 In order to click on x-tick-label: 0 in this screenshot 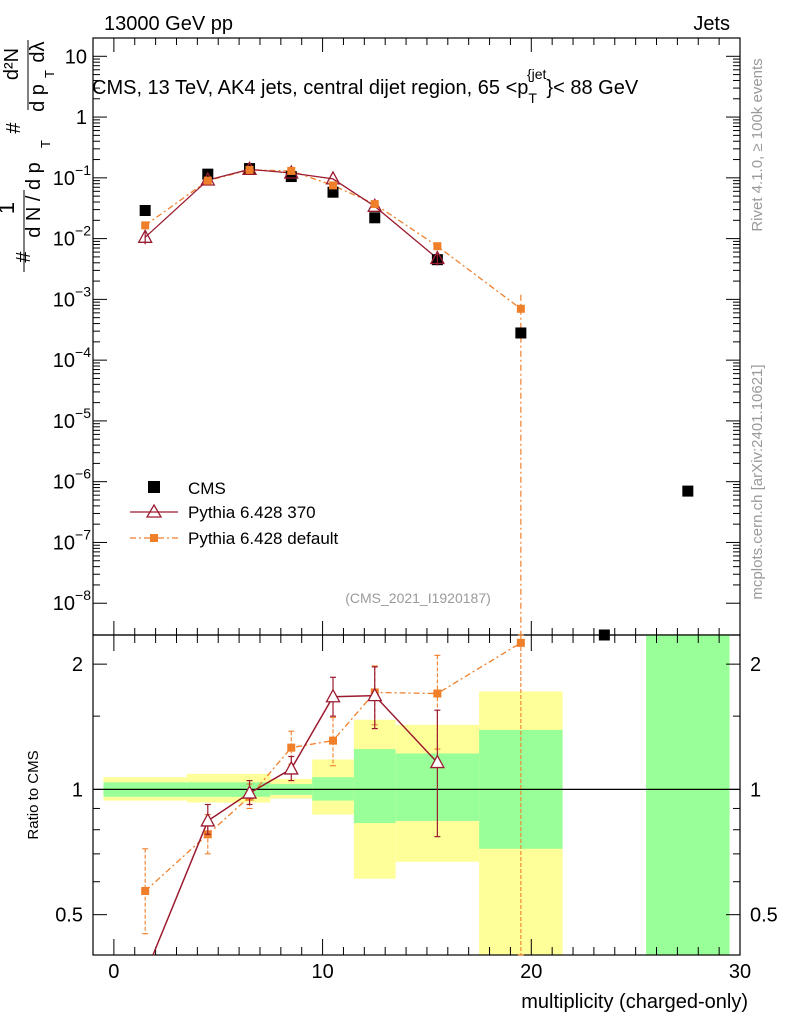, I will do `click(113, 972)`.